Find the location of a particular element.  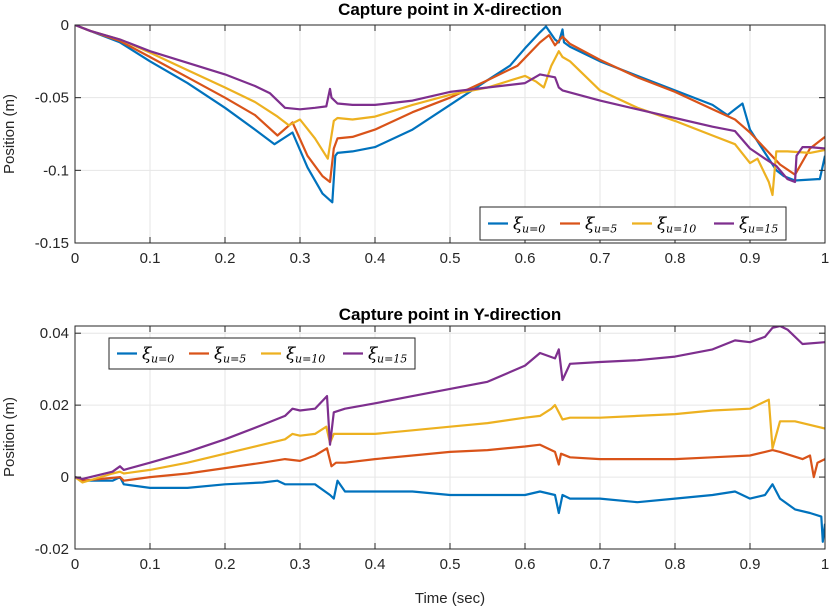

y-tick-label: -0.1 is located at coordinates (56, 170).